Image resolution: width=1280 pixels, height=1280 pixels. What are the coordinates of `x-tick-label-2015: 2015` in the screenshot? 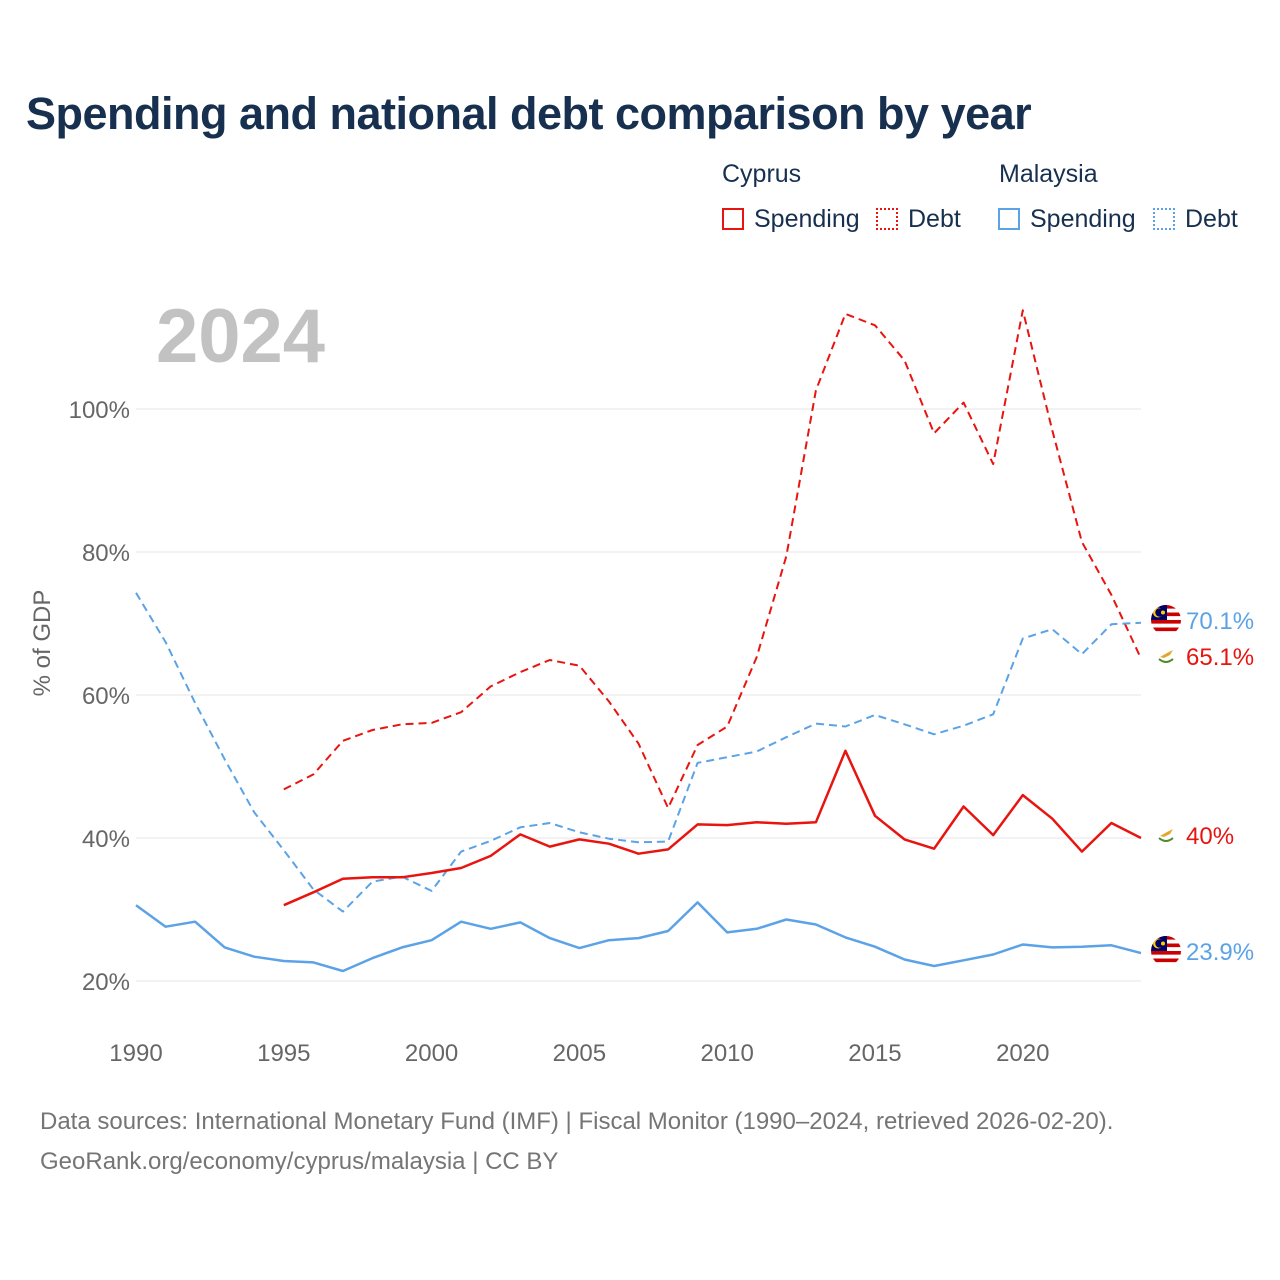 It's located at (874, 1053).